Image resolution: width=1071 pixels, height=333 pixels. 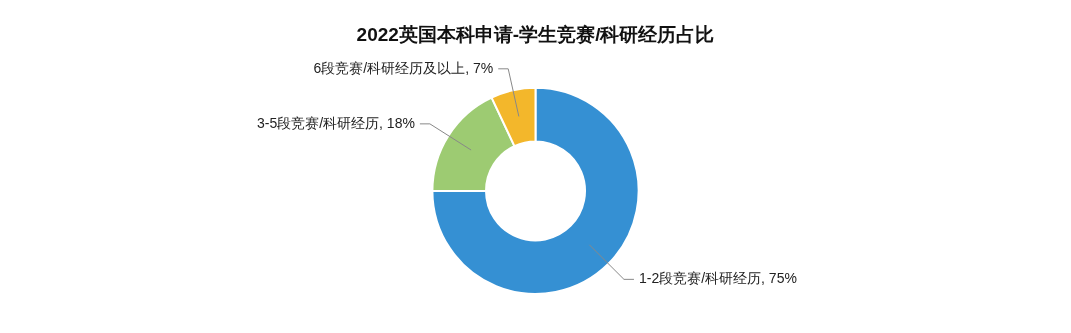 What do you see at coordinates (335, 122) in the screenshot?
I see `slice-label: 3-5段竞赛/科研经历, 18%` at bounding box center [335, 122].